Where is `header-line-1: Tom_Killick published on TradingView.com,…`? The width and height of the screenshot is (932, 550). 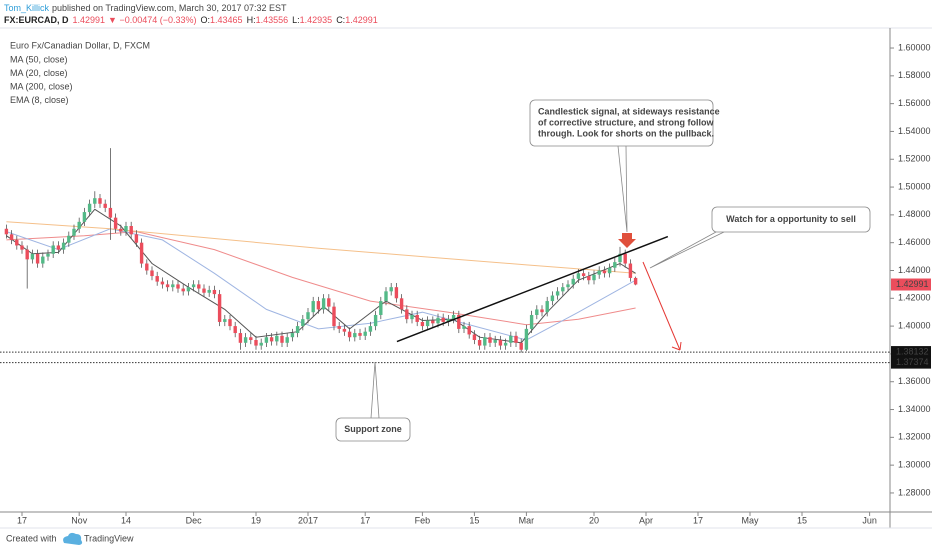 header-line-1: Tom_Killick published on TradingView.com,… is located at coordinates (145, 8).